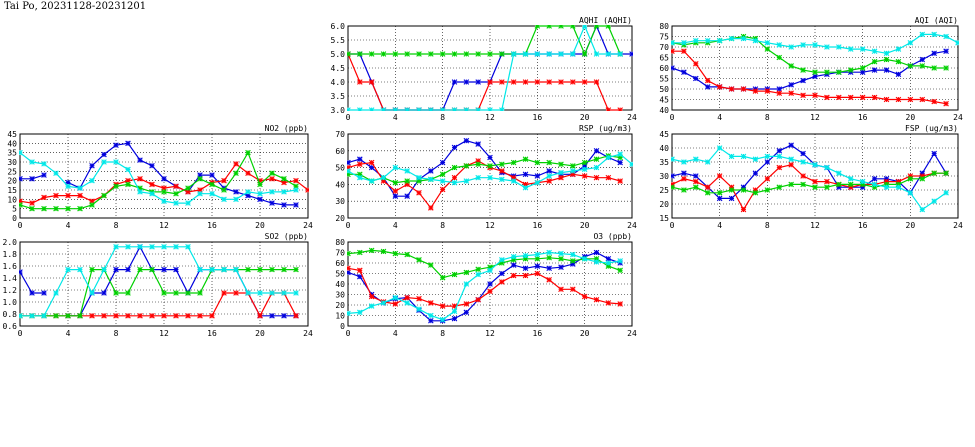 The width and height of the screenshot is (975, 447). I want to click on fsp-ytick-label: 30, so click(664, 176).